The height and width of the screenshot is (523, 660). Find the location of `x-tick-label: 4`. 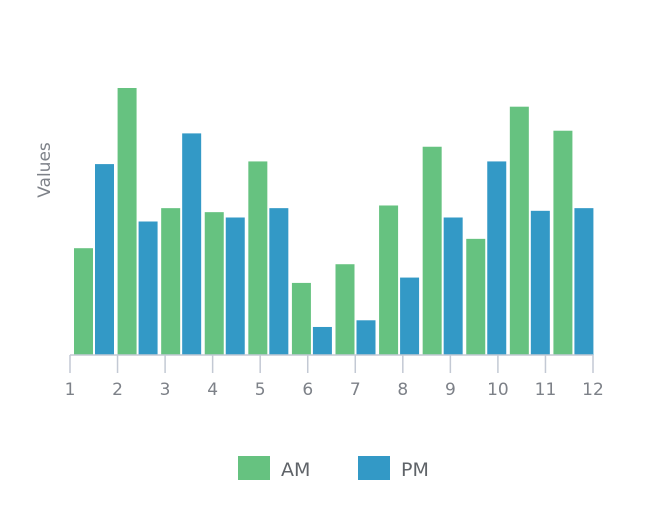

x-tick-label: 4 is located at coordinates (212, 390).